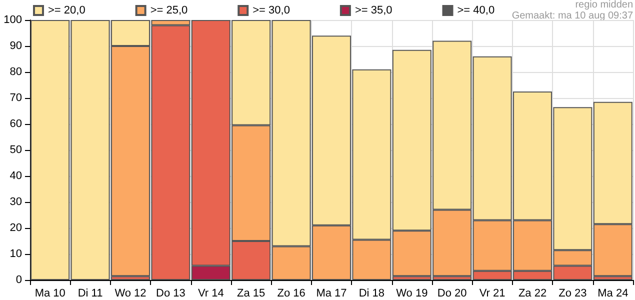 The height and width of the screenshot is (300, 635). I want to click on x-tick-label: Wo 12, so click(130, 294).